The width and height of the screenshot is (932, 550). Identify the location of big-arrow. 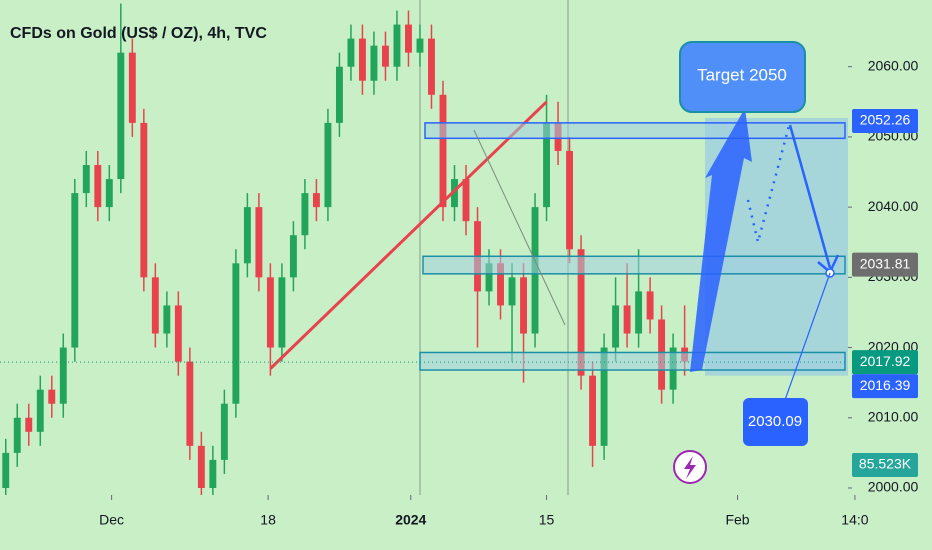
(721, 240).